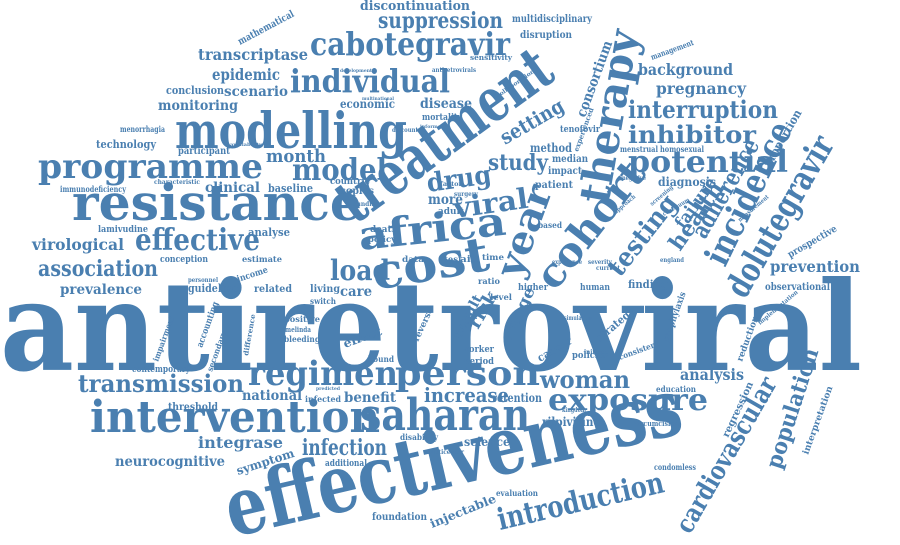 Image resolution: width=900 pixels, height=545 pixels. I want to click on word-transmission: transmission, so click(161, 383).